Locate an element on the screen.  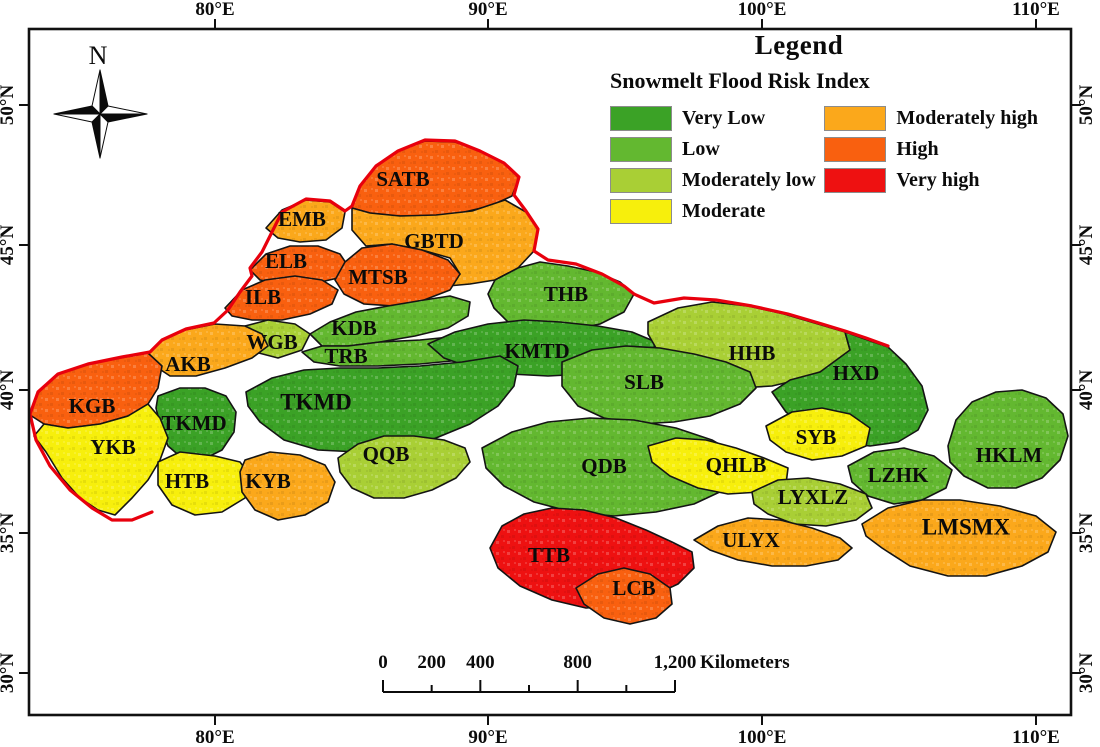
basin-border-QQB is located at coordinates (404, 467).